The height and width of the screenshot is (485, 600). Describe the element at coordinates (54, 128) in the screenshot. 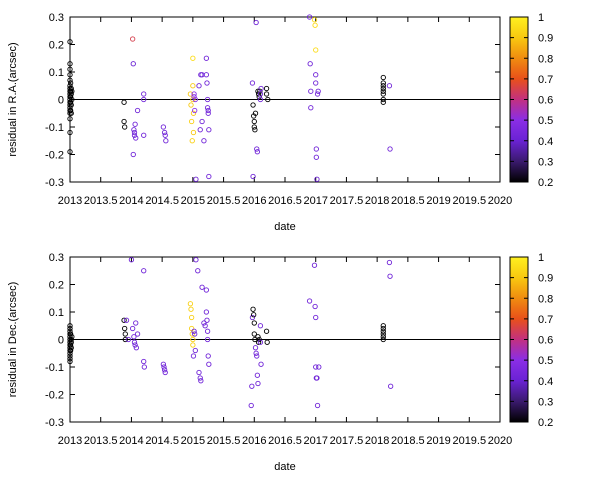

I see `y-tick-label: -0.1` at that location.